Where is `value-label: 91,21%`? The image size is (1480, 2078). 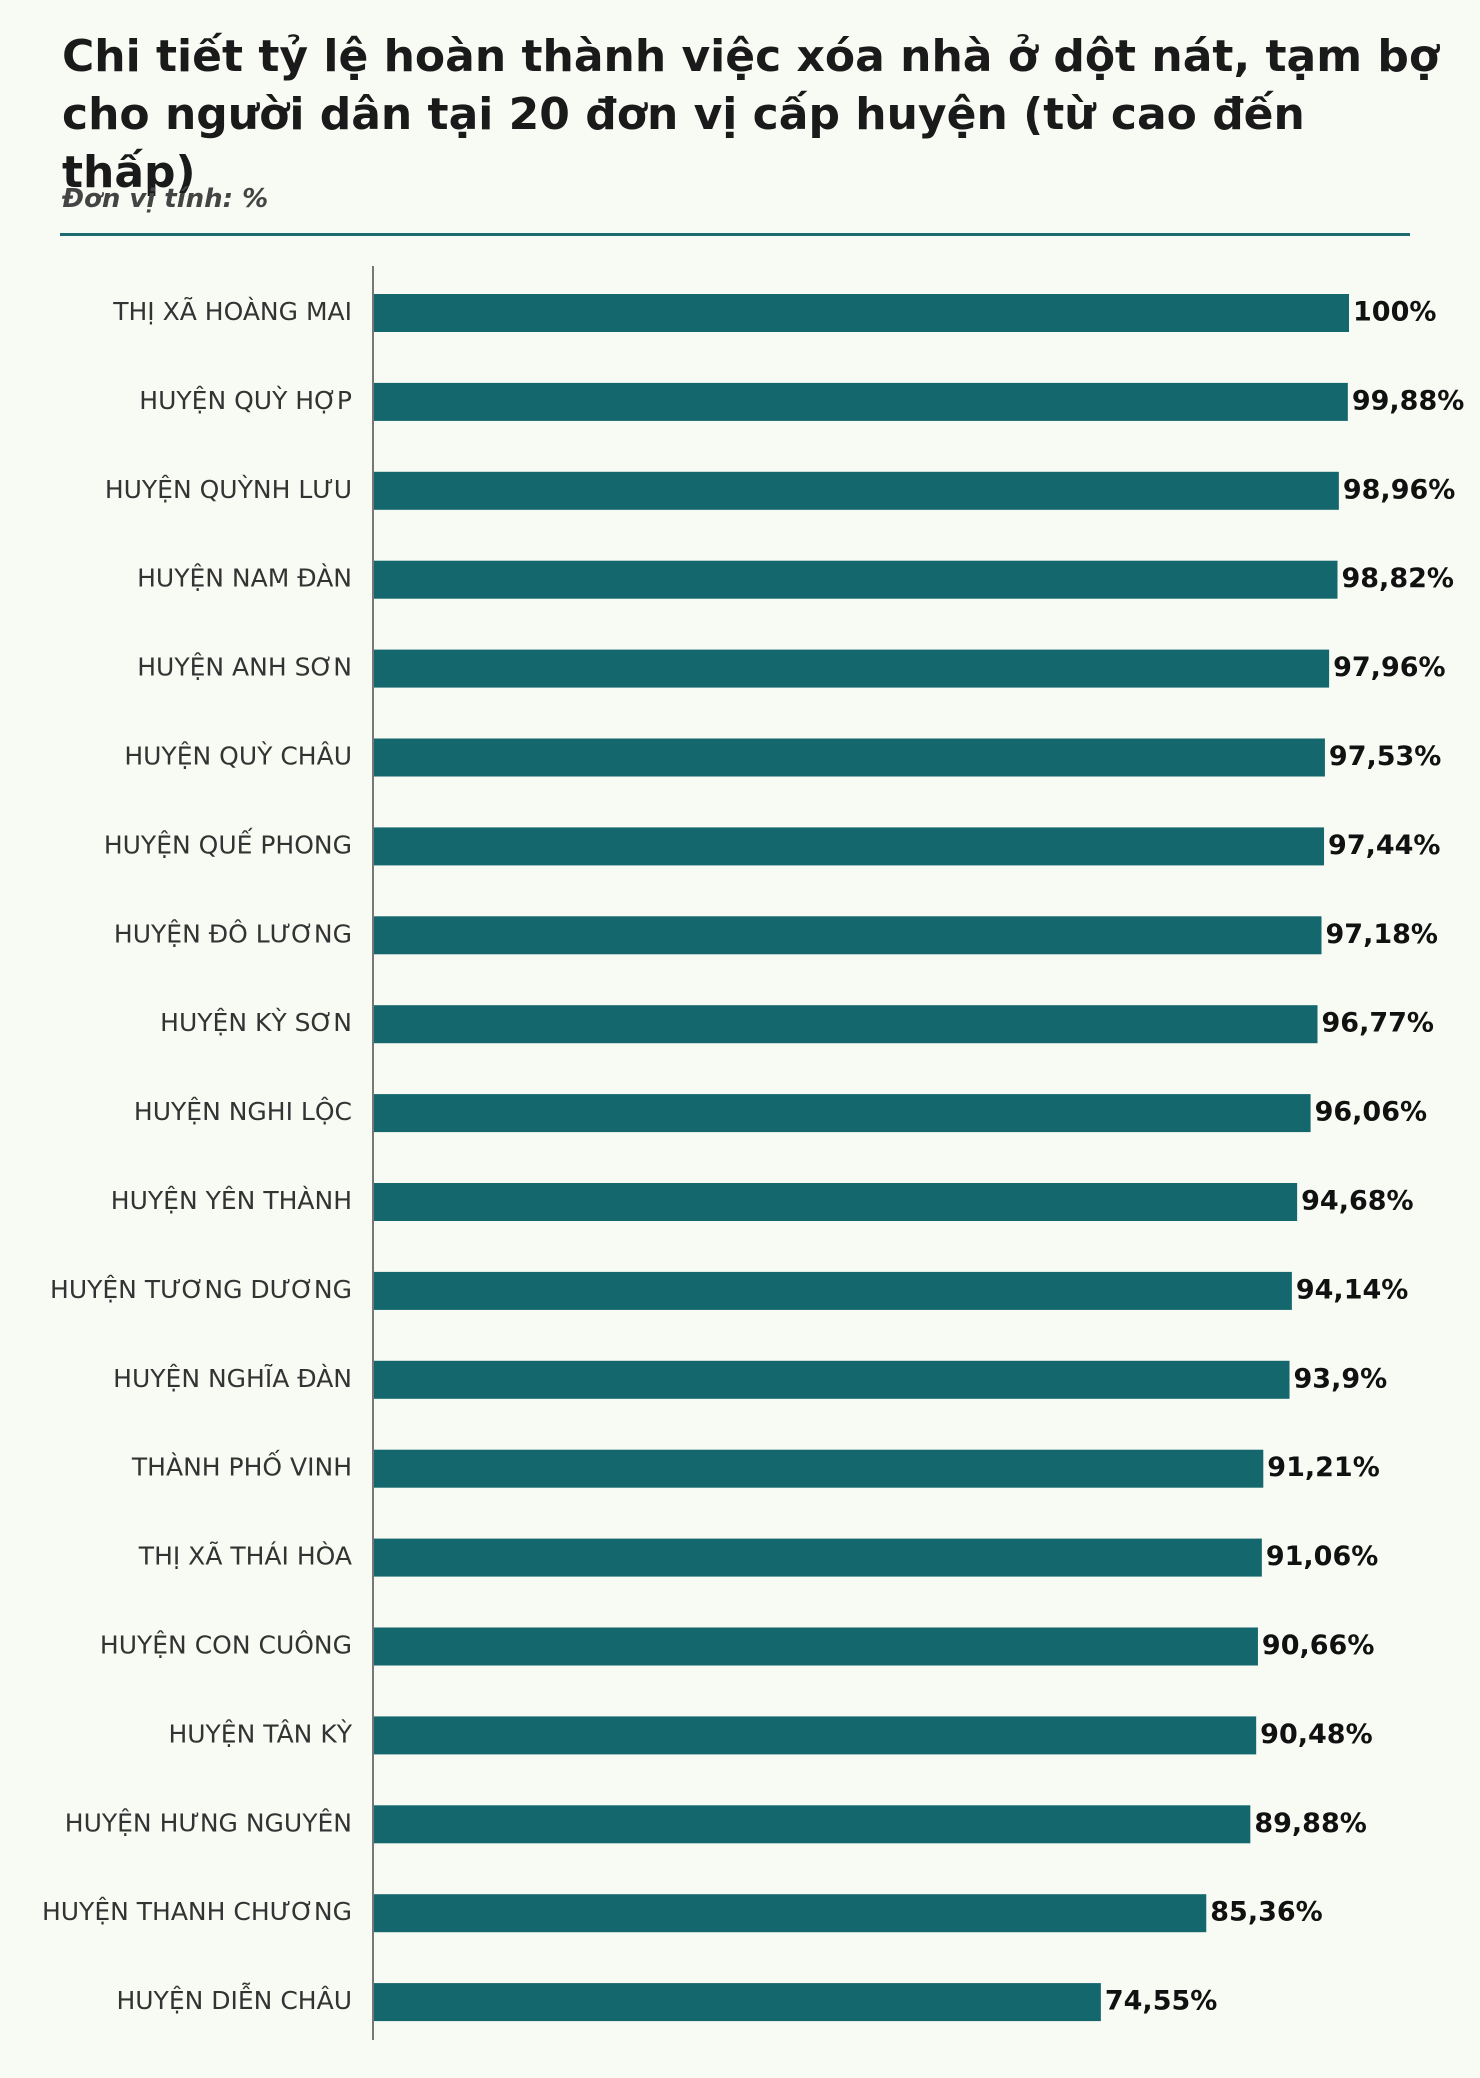 value-label: 91,21% is located at coordinates (1323, 1467).